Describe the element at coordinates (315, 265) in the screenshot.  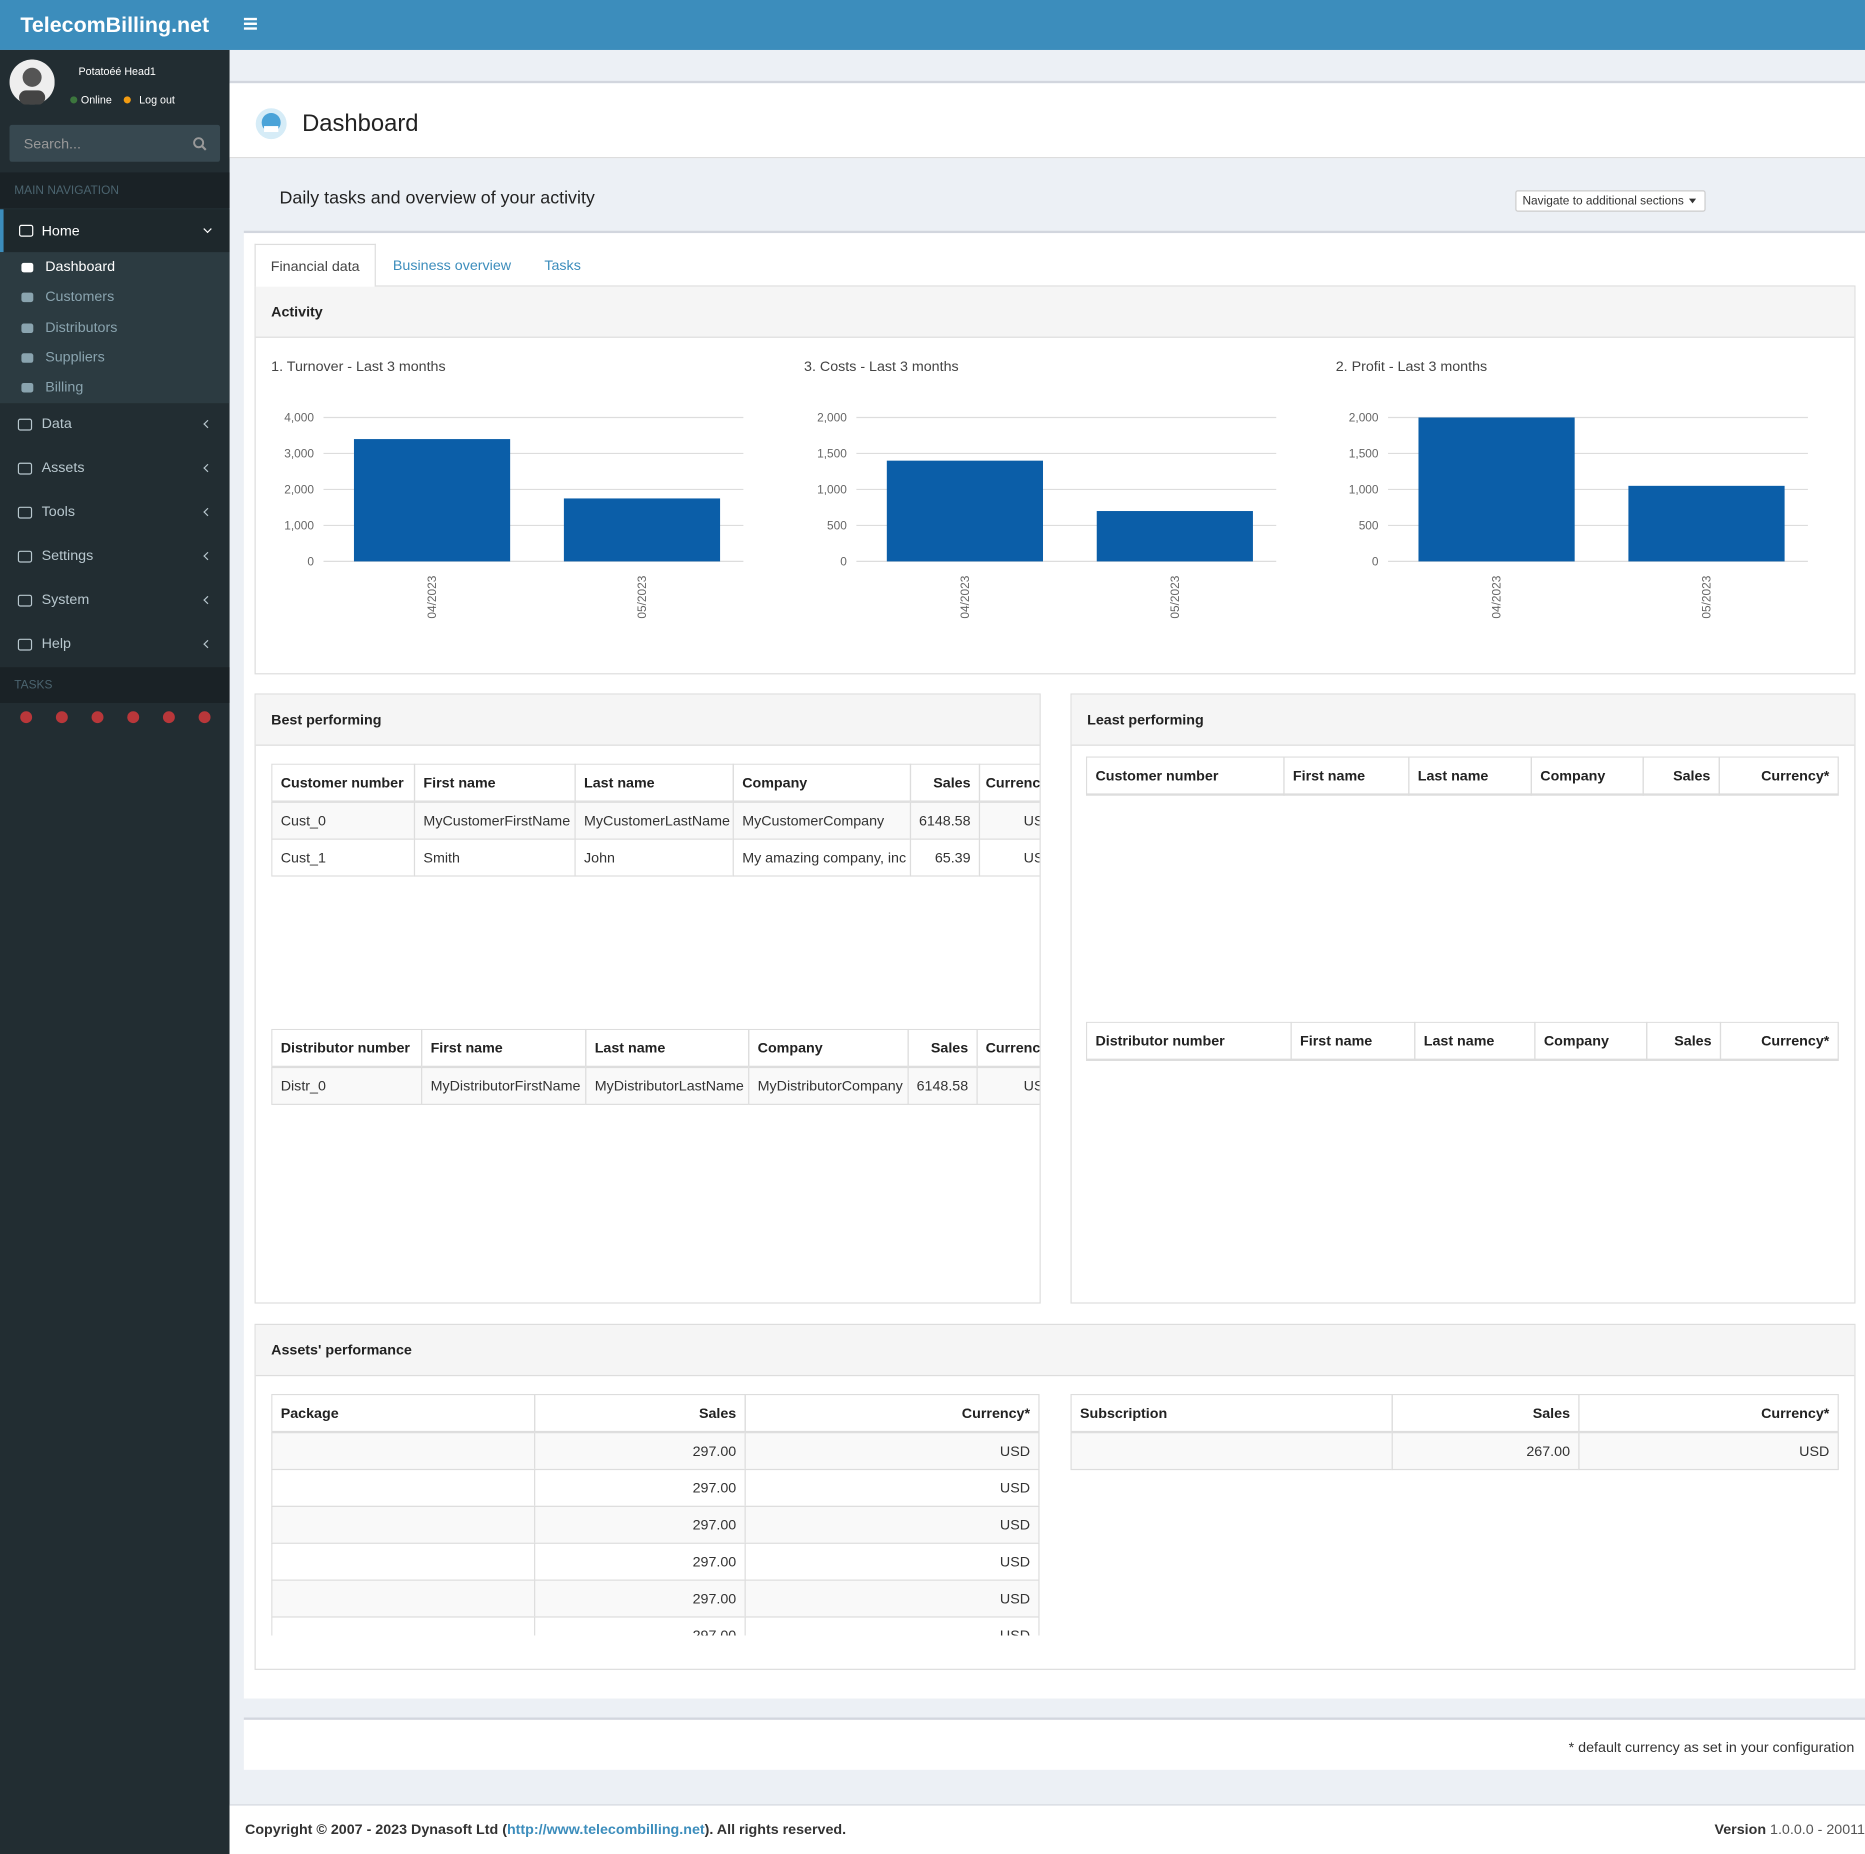
I see `tab: Financial data` at that location.